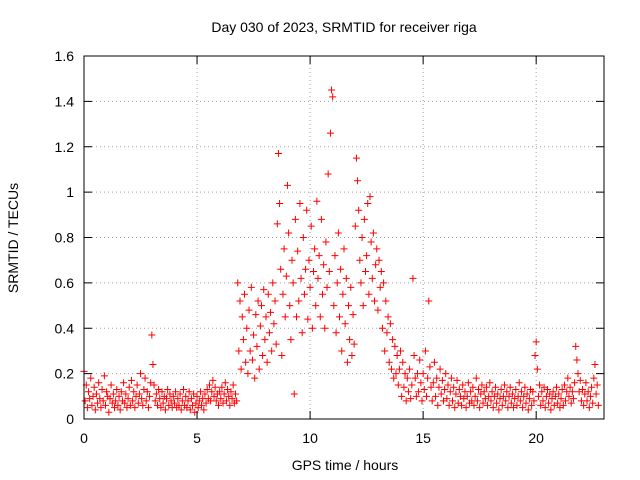  What do you see at coordinates (65, 328) in the screenshot?
I see `y-tick-label: 0.4` at bounding box center [65, 328].